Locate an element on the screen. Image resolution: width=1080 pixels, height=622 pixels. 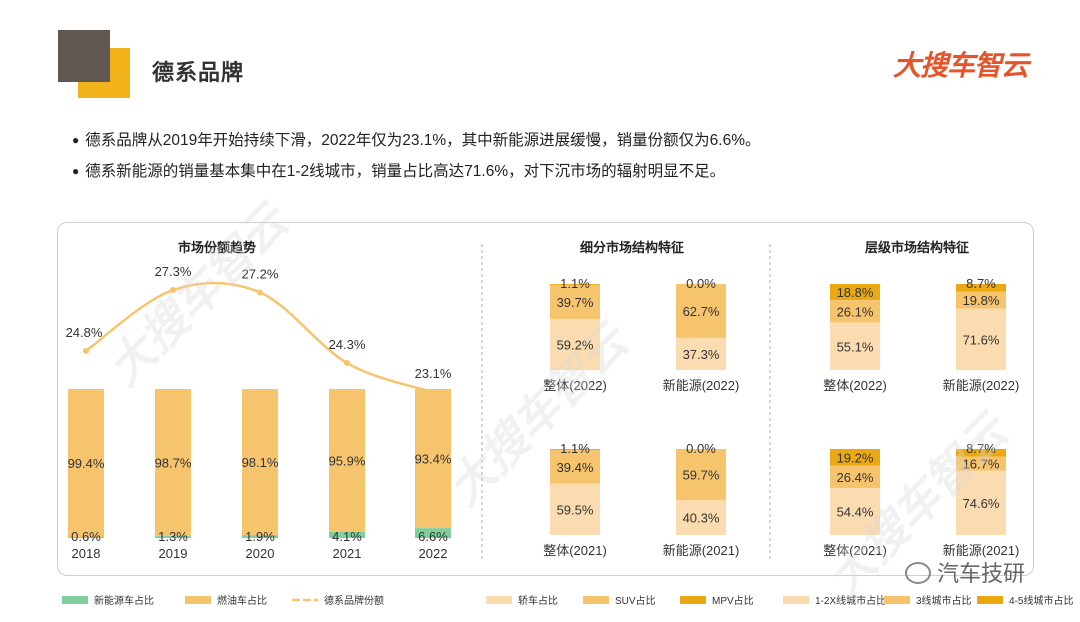
x-tick-label: 2018 is located at coordinates (86, 553).